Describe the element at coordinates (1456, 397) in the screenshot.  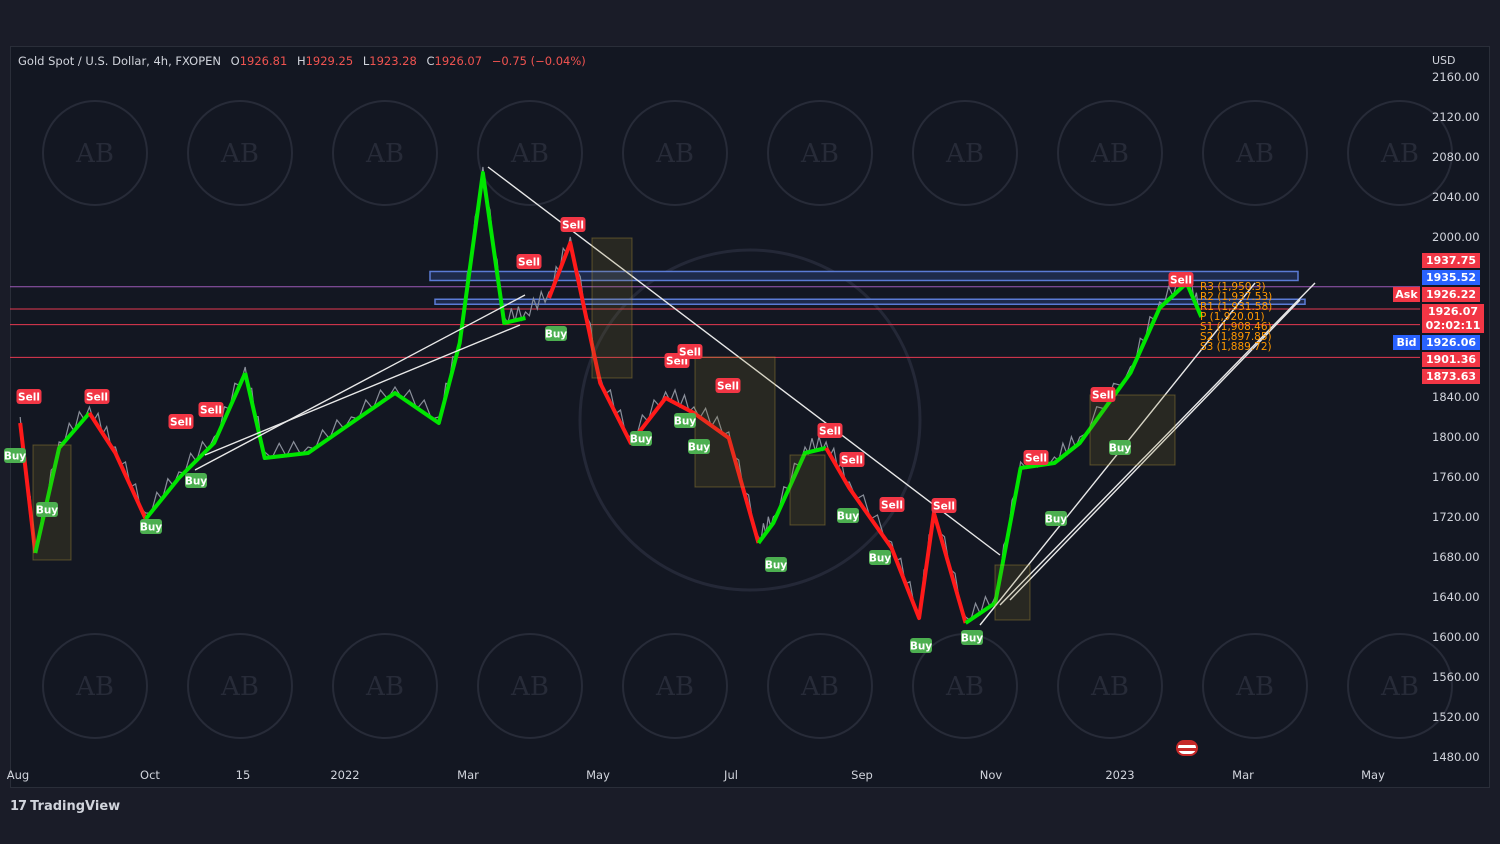
I see `y-tick-label: 1840.00` at that location.